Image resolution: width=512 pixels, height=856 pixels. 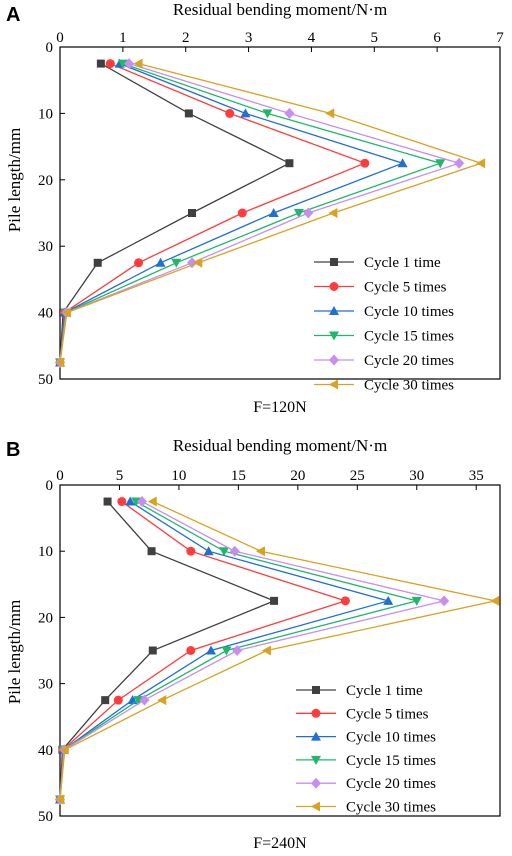 What do you see at coordinates (45, 181) in the screenshot?
I see `y-tick-label: 20` at bounding box center [45, 181].